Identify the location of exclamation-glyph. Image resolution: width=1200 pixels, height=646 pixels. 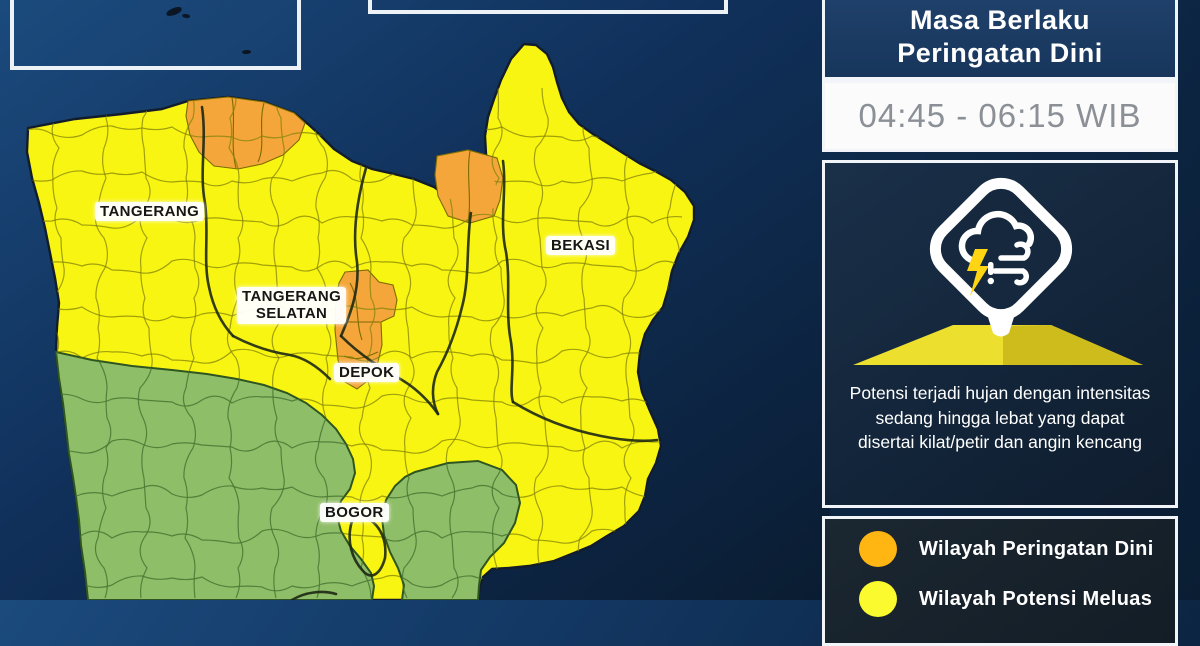
(990, 273).